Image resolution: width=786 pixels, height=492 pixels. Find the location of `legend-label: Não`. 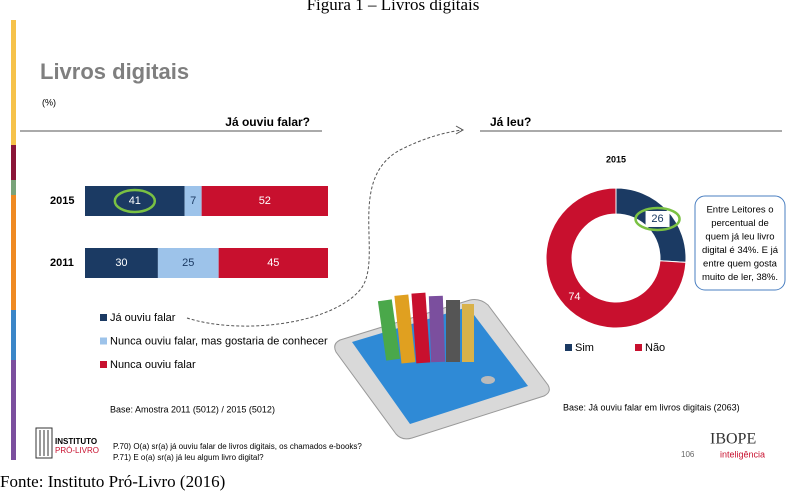

legend-label: Não is located at coordinates (655, 348).